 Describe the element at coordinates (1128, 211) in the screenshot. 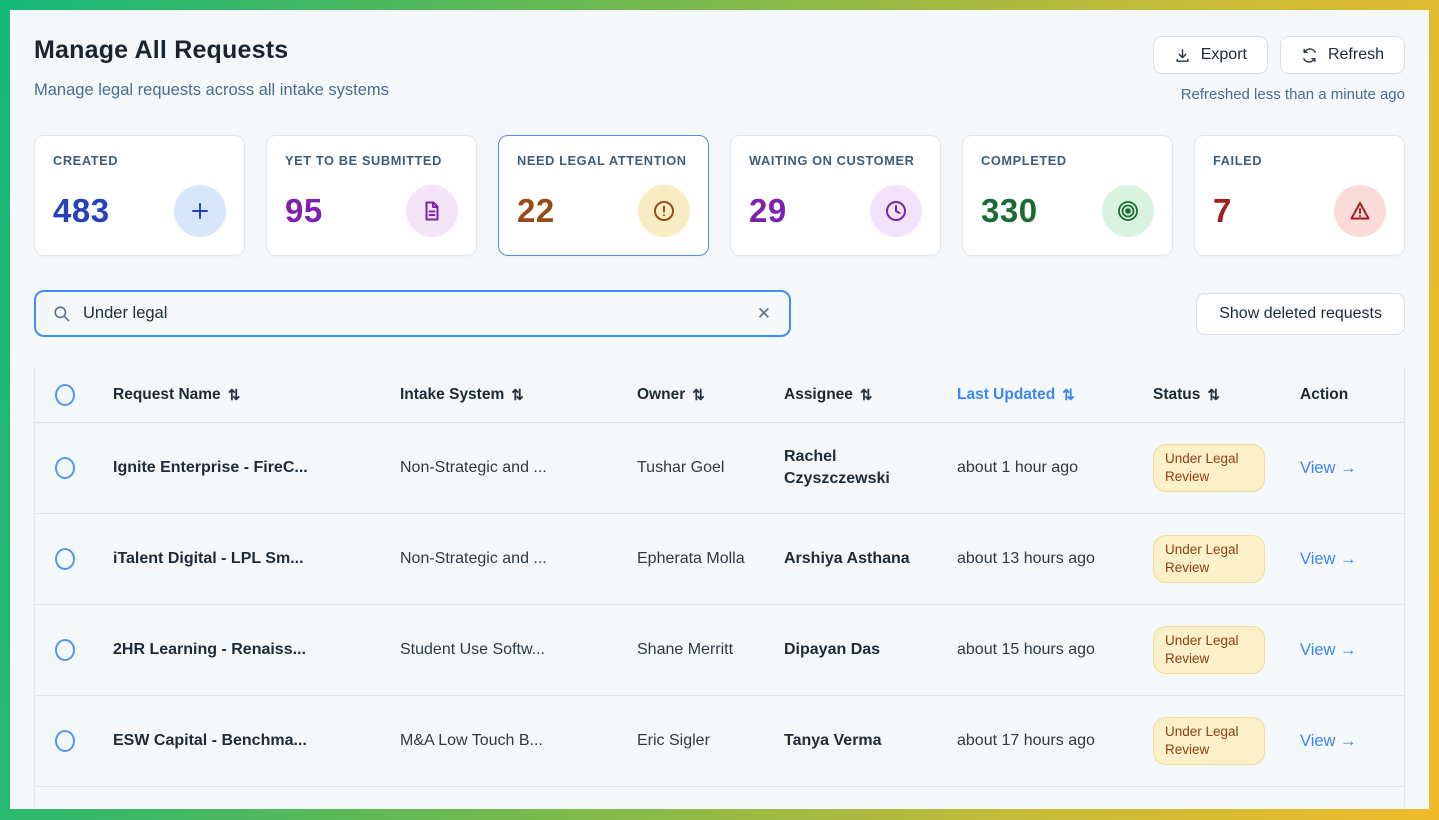

I see `target-icon` at that location.